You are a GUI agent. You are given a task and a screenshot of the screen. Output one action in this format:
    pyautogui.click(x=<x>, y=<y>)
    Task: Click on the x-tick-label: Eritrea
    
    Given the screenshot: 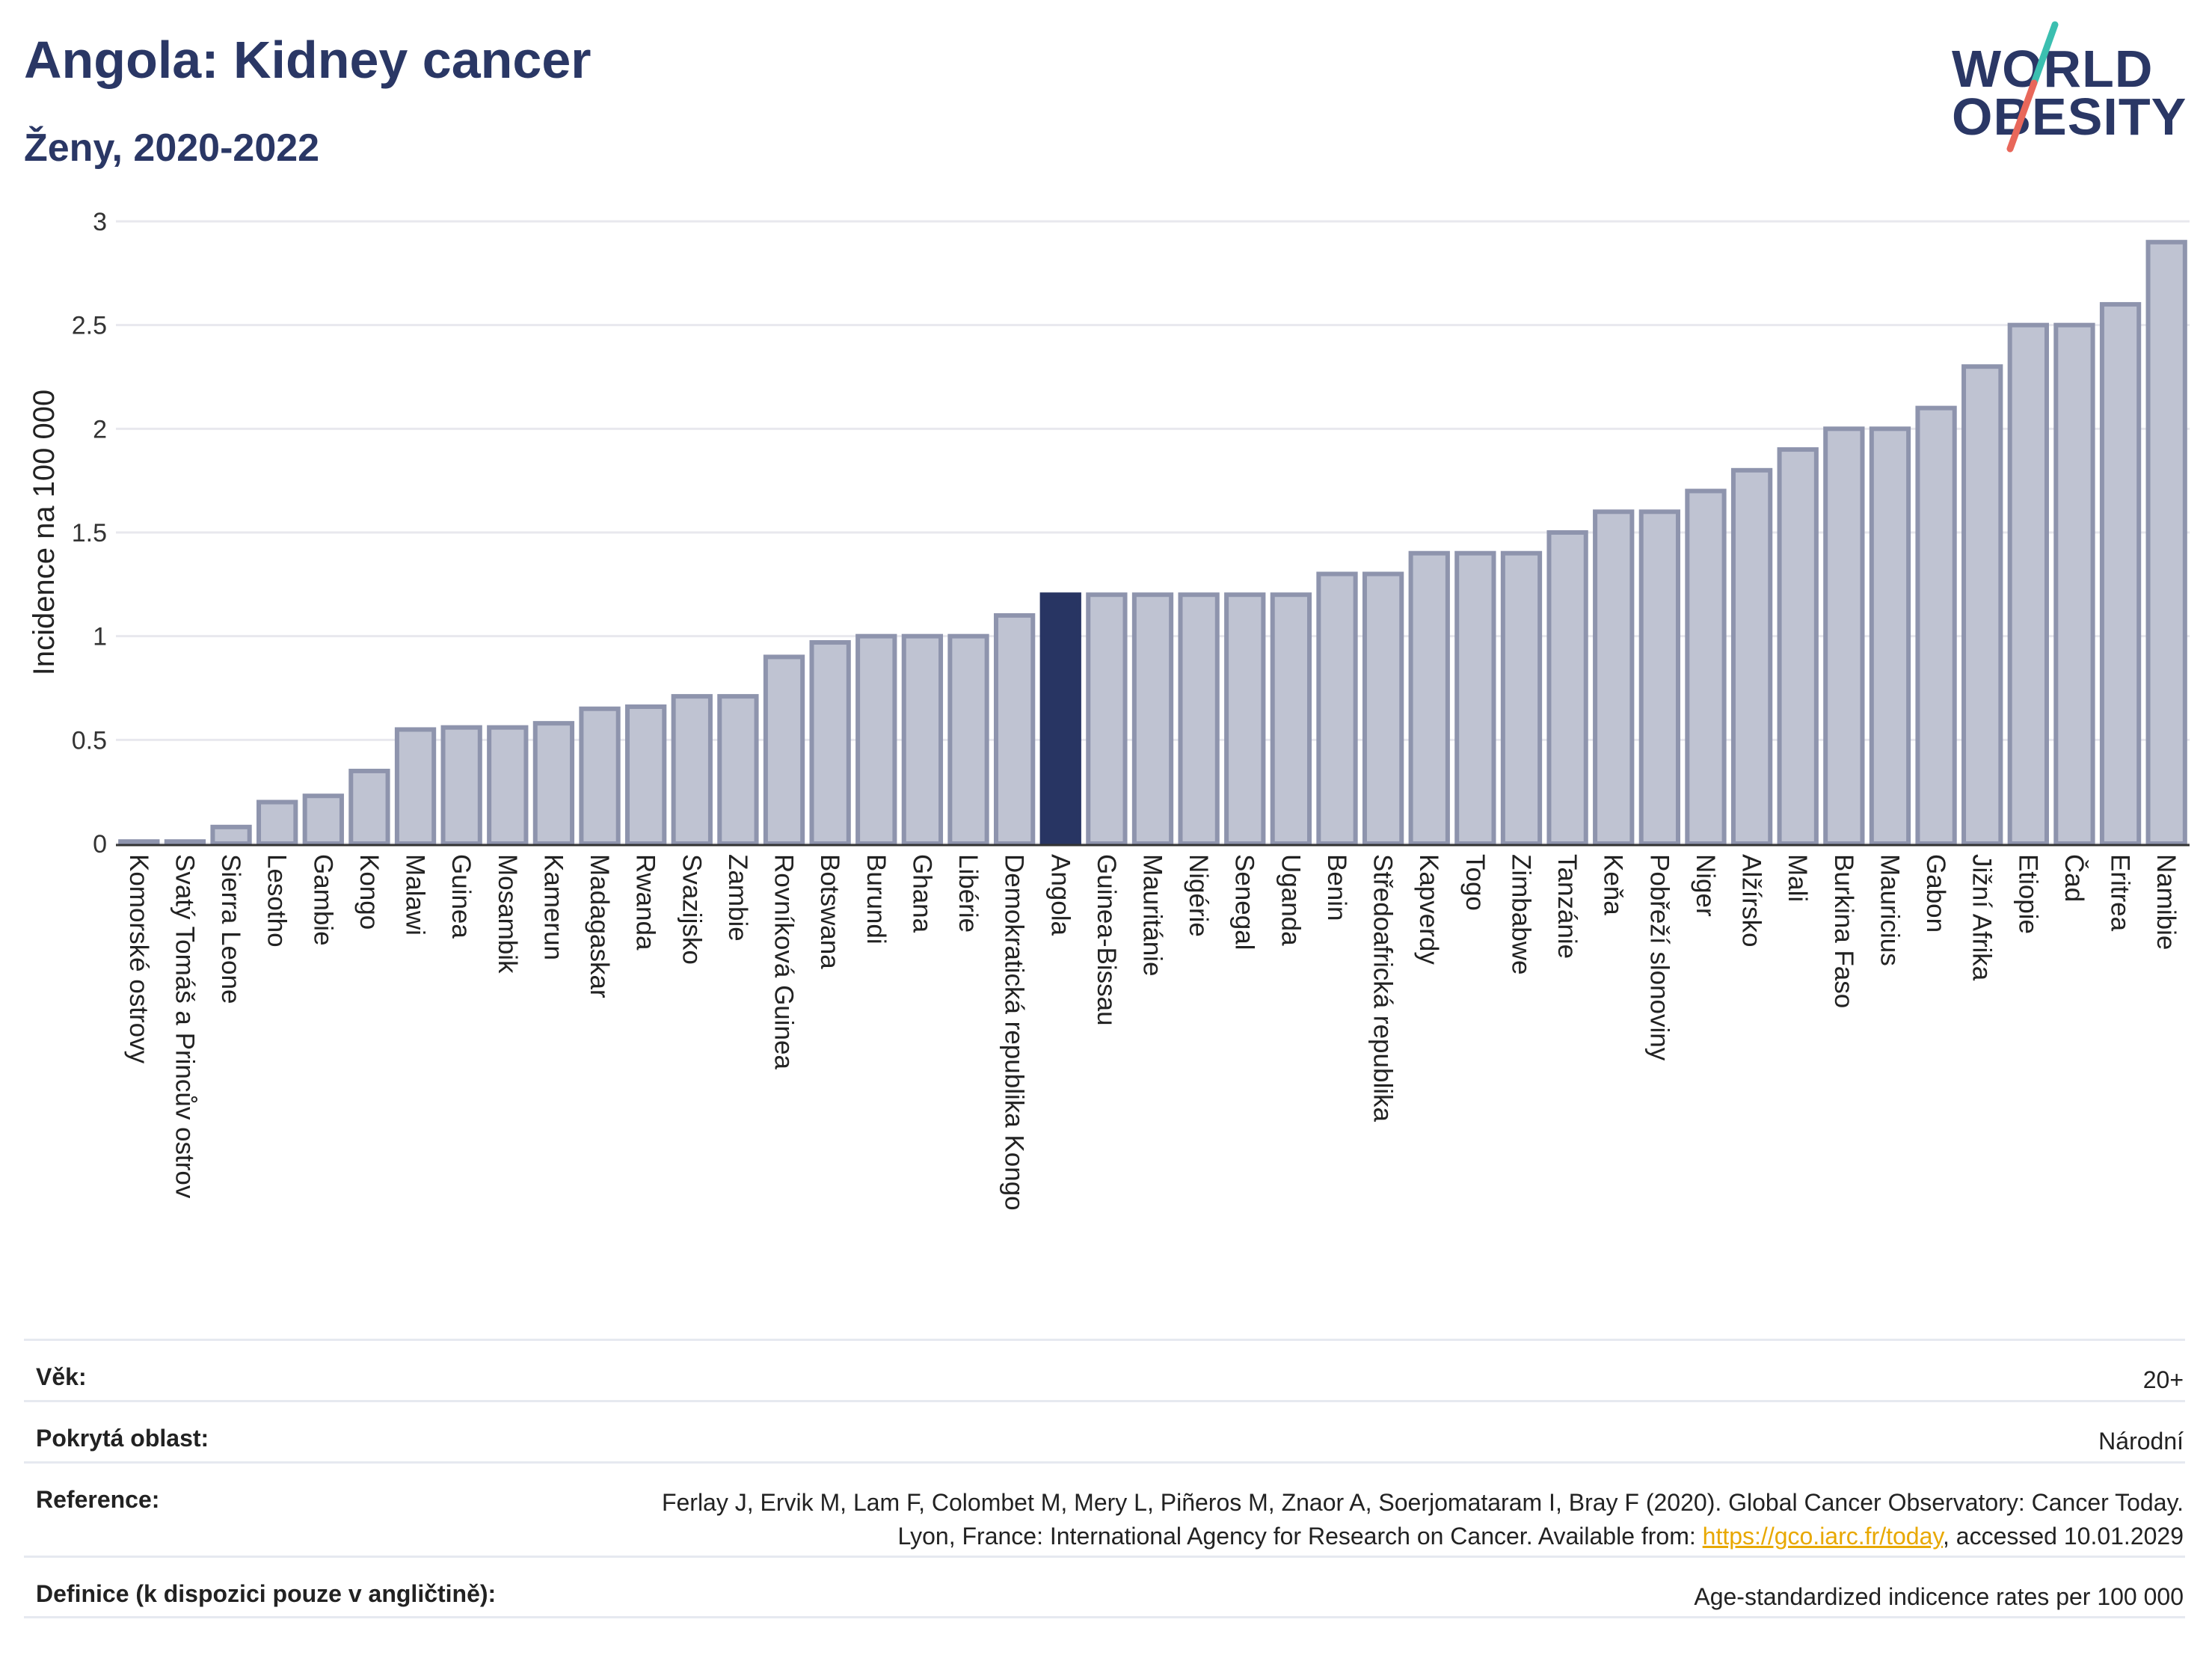 What is the action you would take?
    pyautogui.click(x=2120, y=893)
    